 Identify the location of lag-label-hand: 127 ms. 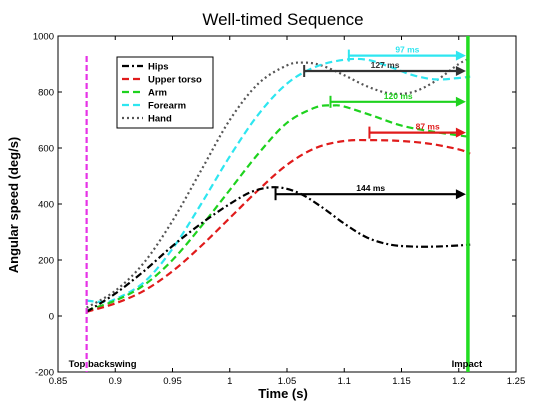
(385, 65).